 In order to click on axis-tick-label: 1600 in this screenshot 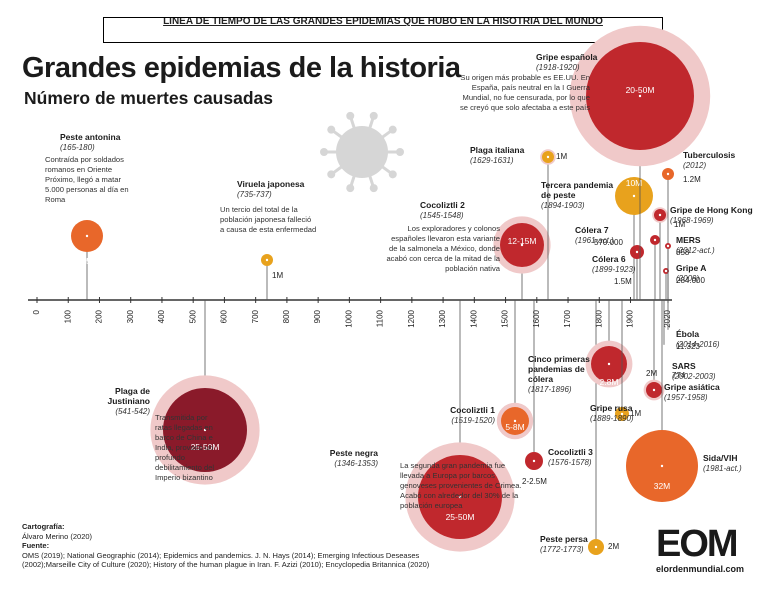, I will do `click(536, 318)`.